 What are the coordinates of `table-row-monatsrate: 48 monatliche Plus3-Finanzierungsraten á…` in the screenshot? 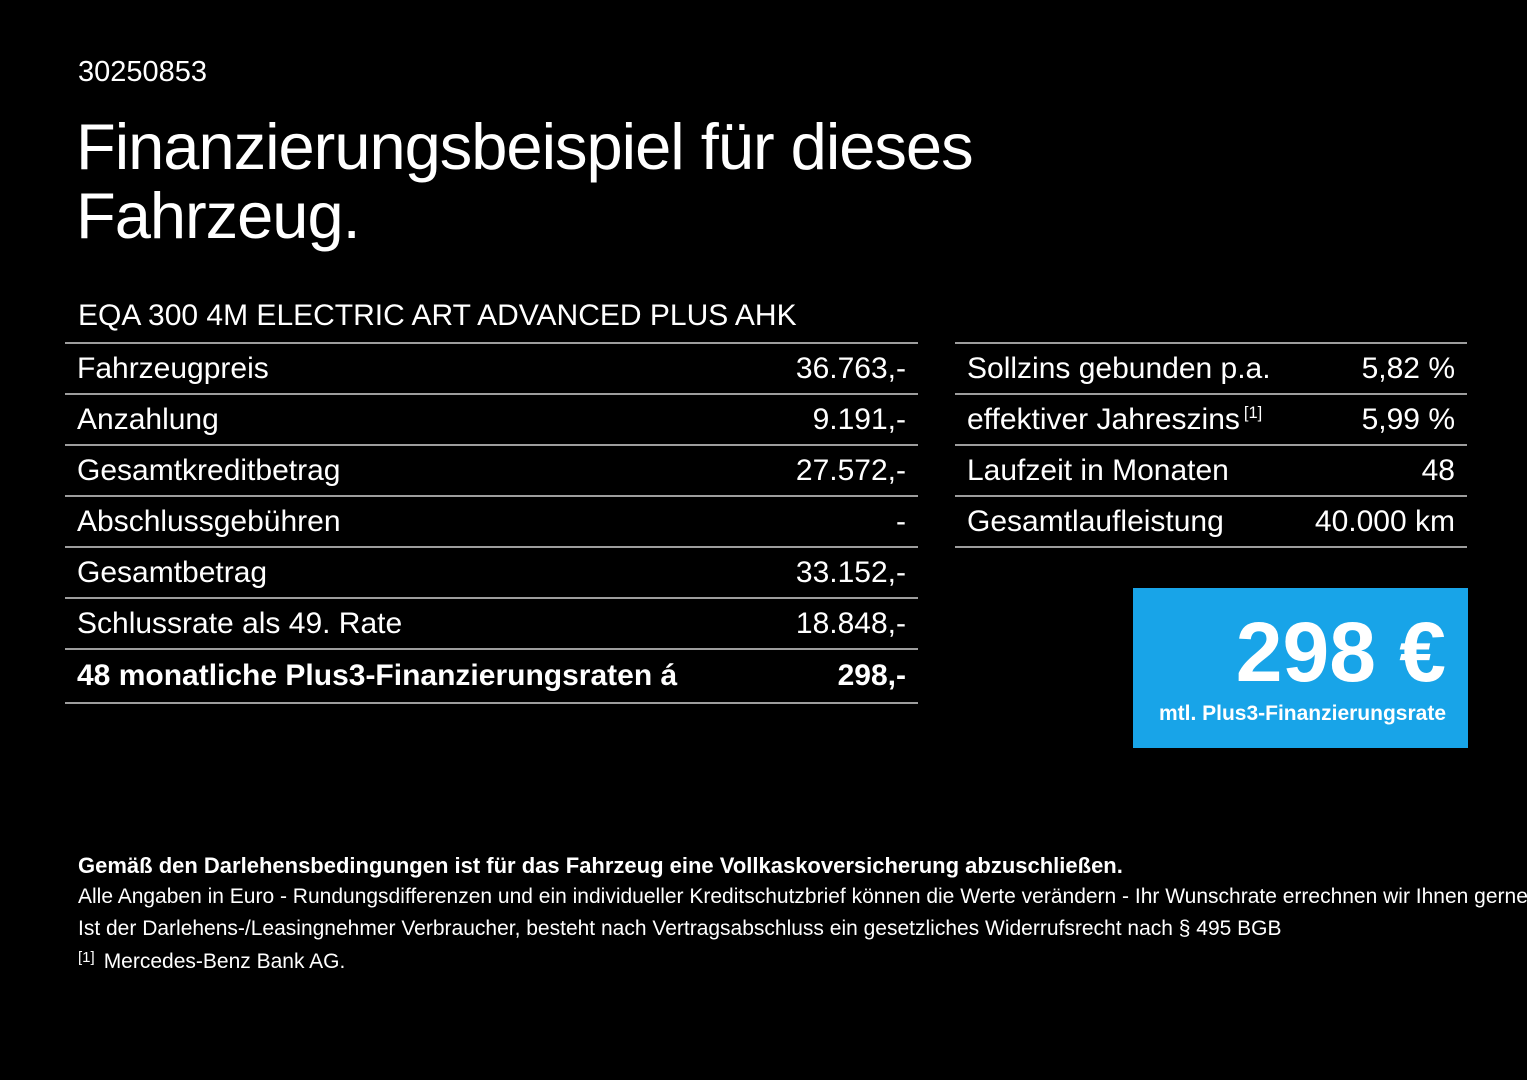 It's located at (491, 675).